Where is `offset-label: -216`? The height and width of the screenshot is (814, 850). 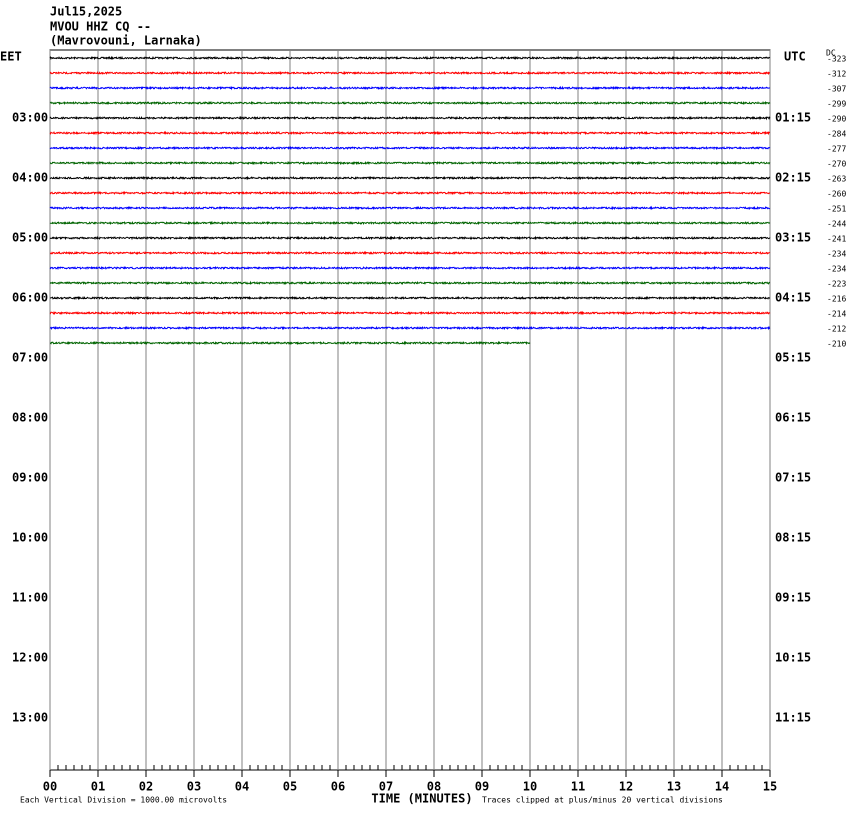
offset-label: -216 is located at coordinates (836, 299).